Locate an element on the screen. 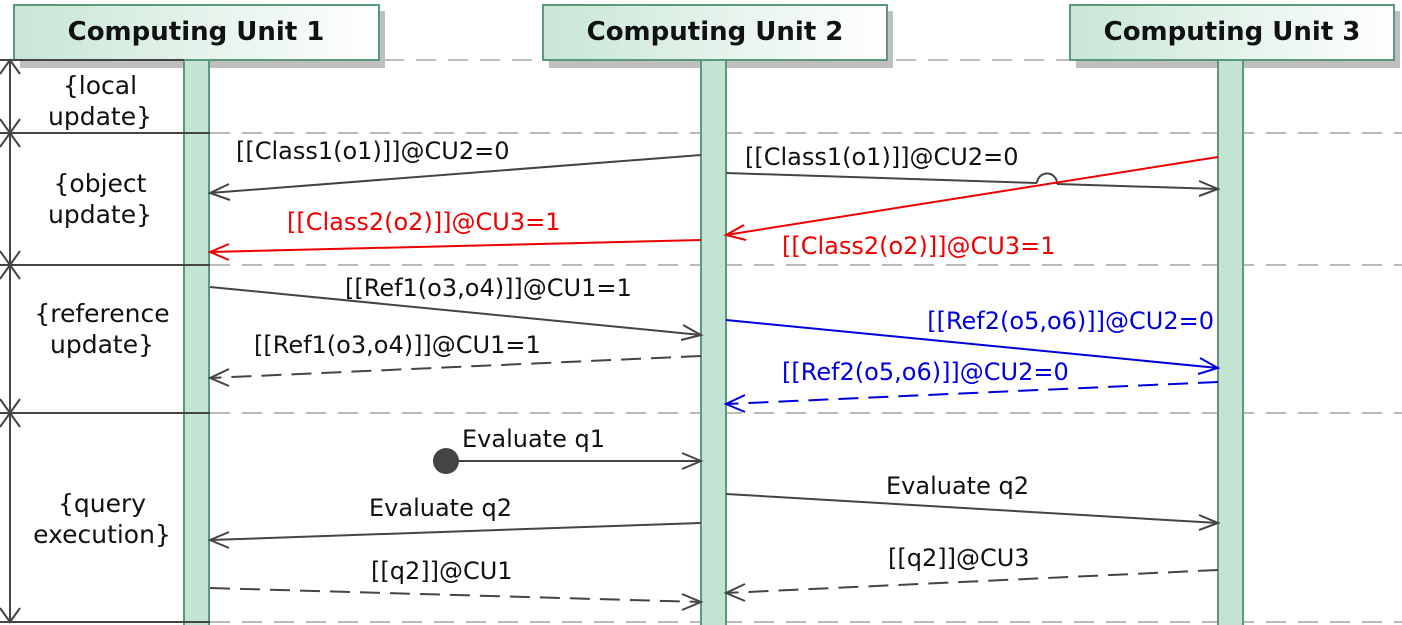 The height and width of the screenshot is (625, 1402). message-label: Evaluate q1 is located at coordinates (533, 439).